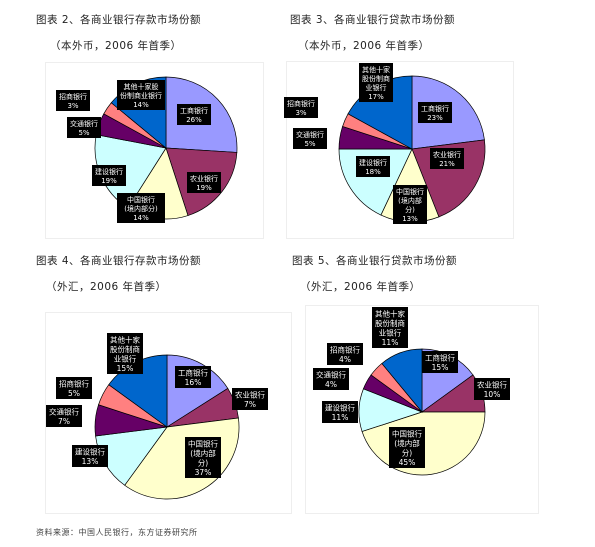 Image resolution: width=595 pixels, height=547 pixels. Describe the element at coordinates (203, 472) in the screenshot. I see `slice-label-text: 37%` at that location.